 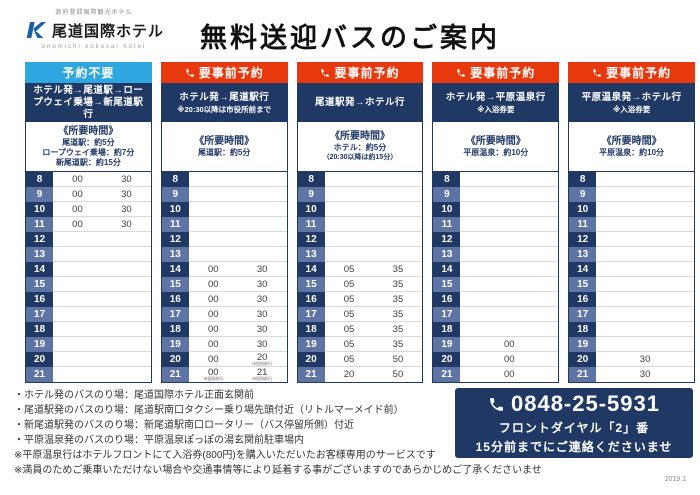 I want to click on timetable-row: 14 05 35, so click(x=360, y=269).